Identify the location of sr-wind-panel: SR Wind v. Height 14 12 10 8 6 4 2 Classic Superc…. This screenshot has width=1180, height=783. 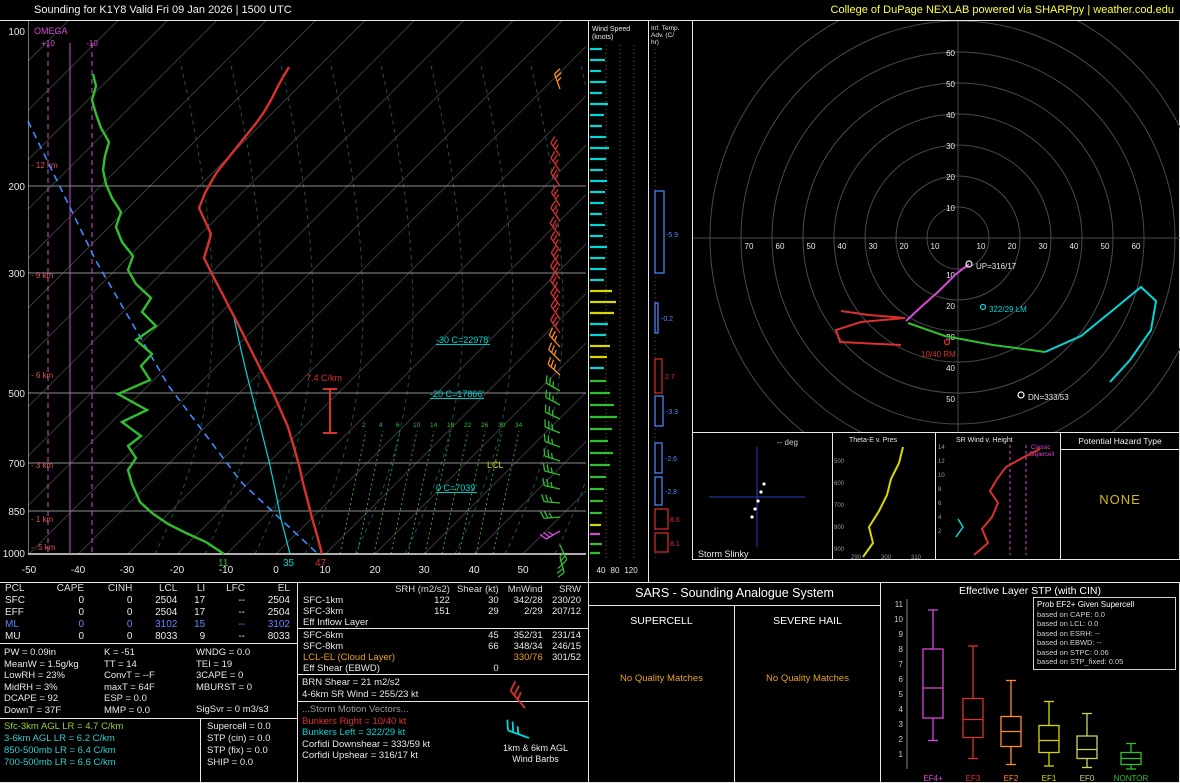
(997, 496).